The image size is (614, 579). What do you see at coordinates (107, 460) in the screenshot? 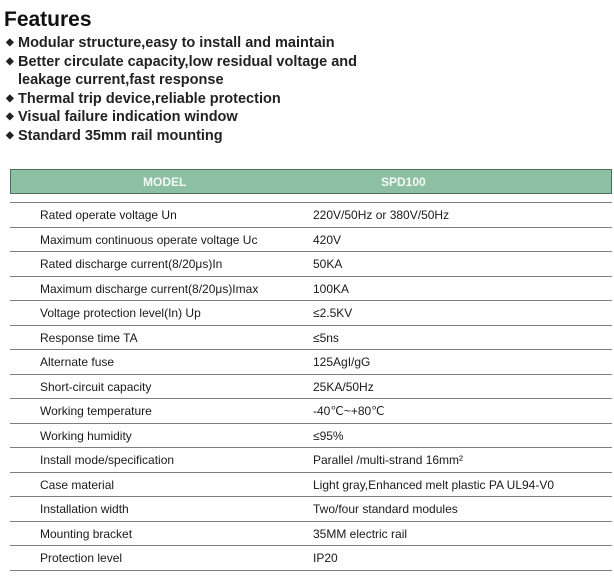
I see `spec-label: Install mode/specification` at bounding box center [107, 460].